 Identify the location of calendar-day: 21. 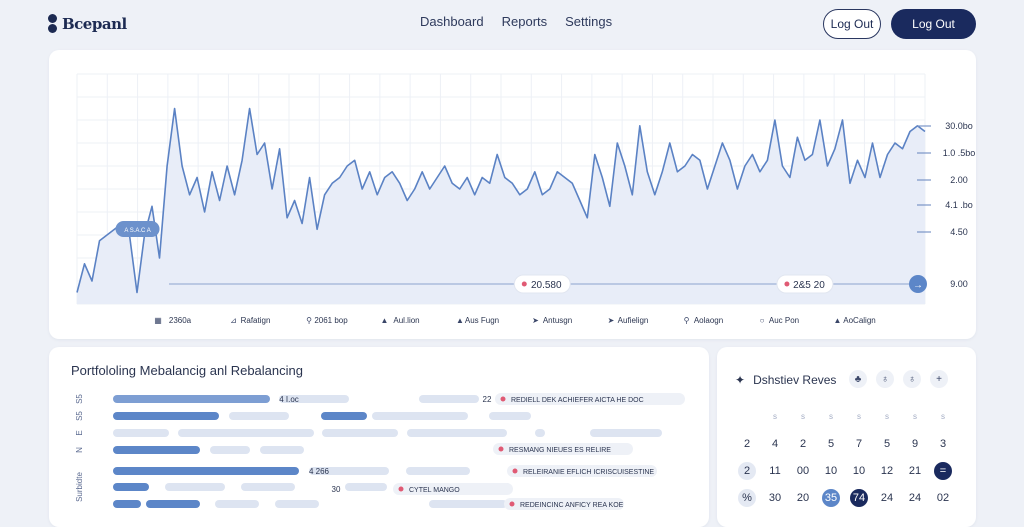
(915, 470).